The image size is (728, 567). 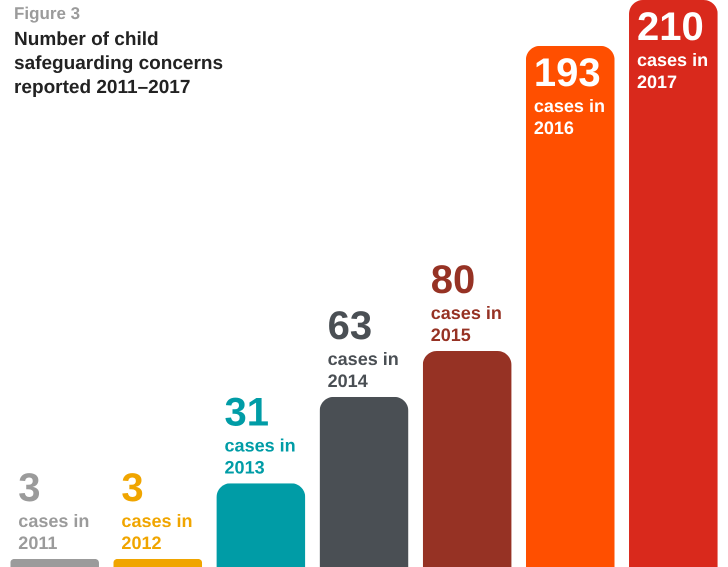 What do you see at coordinates (156, 531) in the screenshot?
I see `x-tick-label: cases in 2012` at bounding box center [156, 531].